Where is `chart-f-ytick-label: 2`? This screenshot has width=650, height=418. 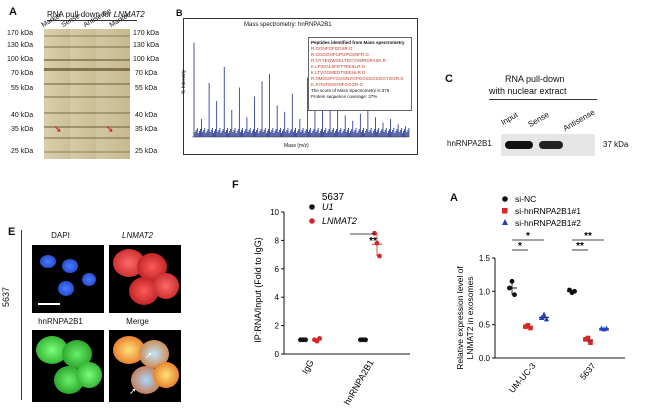 chart-f-ytick-label: 2 is located at coordinates (277, 326).